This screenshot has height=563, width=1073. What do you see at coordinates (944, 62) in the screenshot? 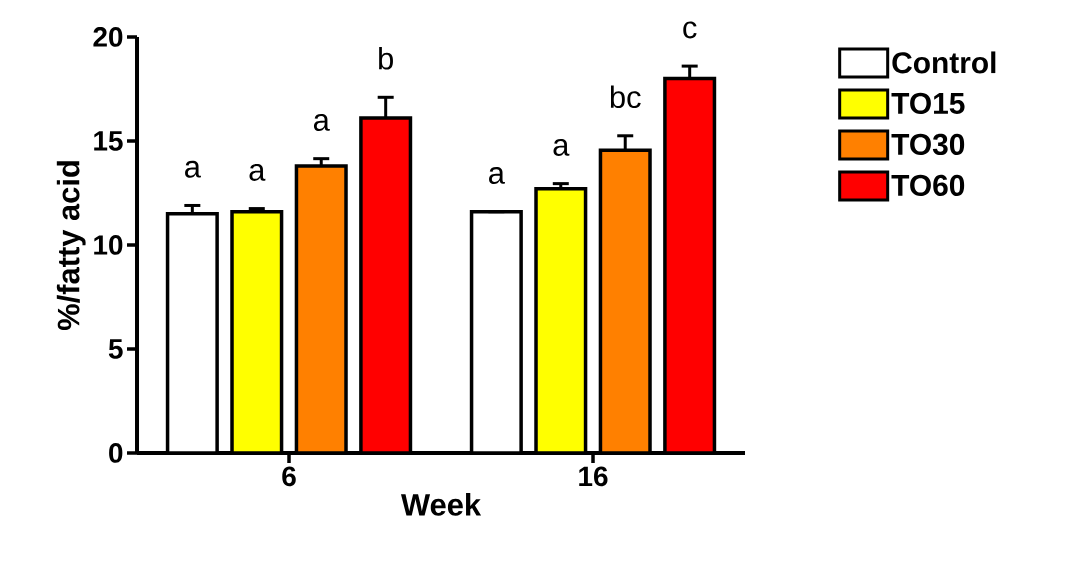
I see `legend-label: Control` at bounding box center [944, 62].